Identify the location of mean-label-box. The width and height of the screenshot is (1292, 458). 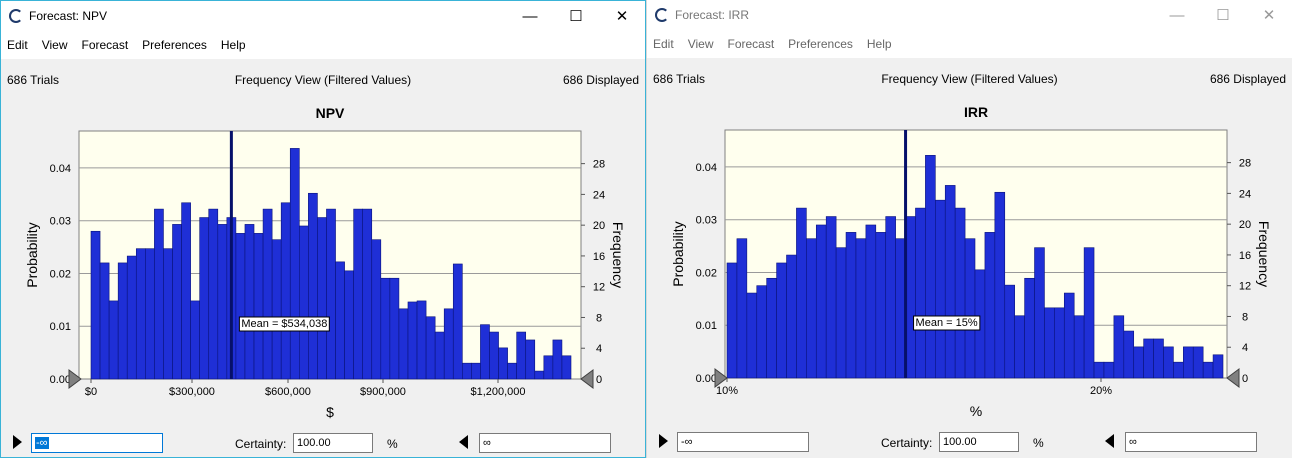
(284, 324).